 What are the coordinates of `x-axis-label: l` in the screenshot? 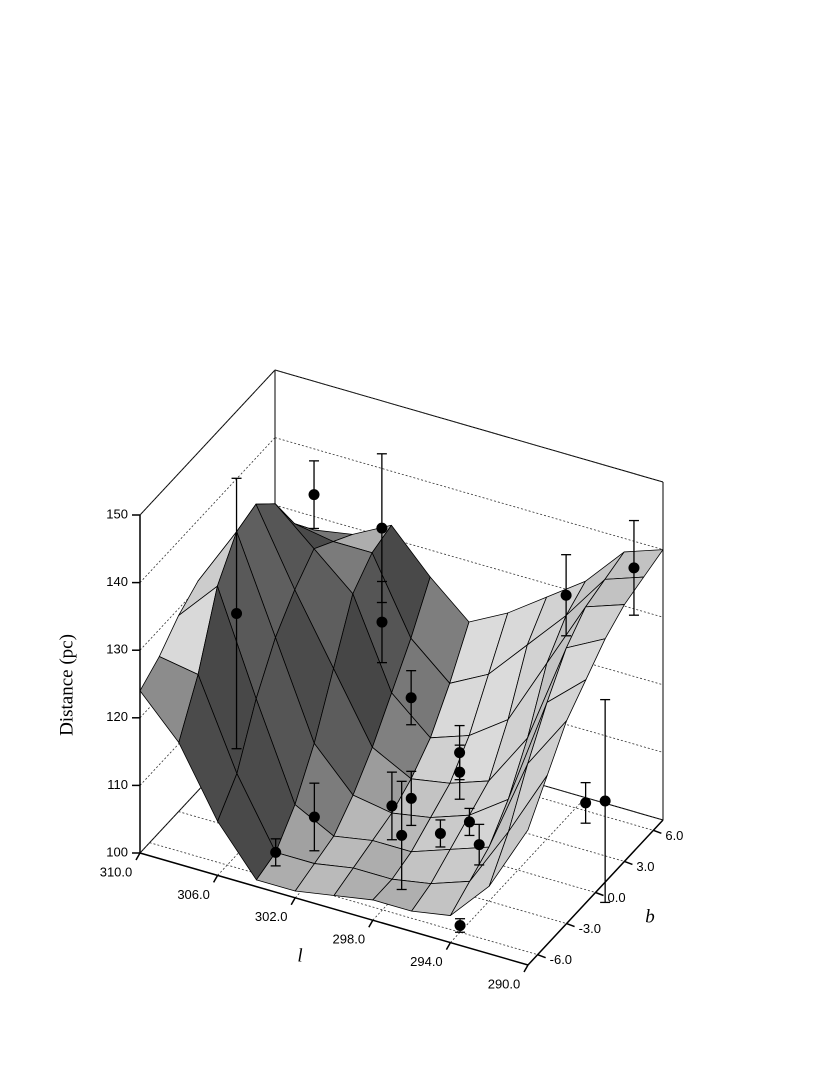 It's located at (299, 955).